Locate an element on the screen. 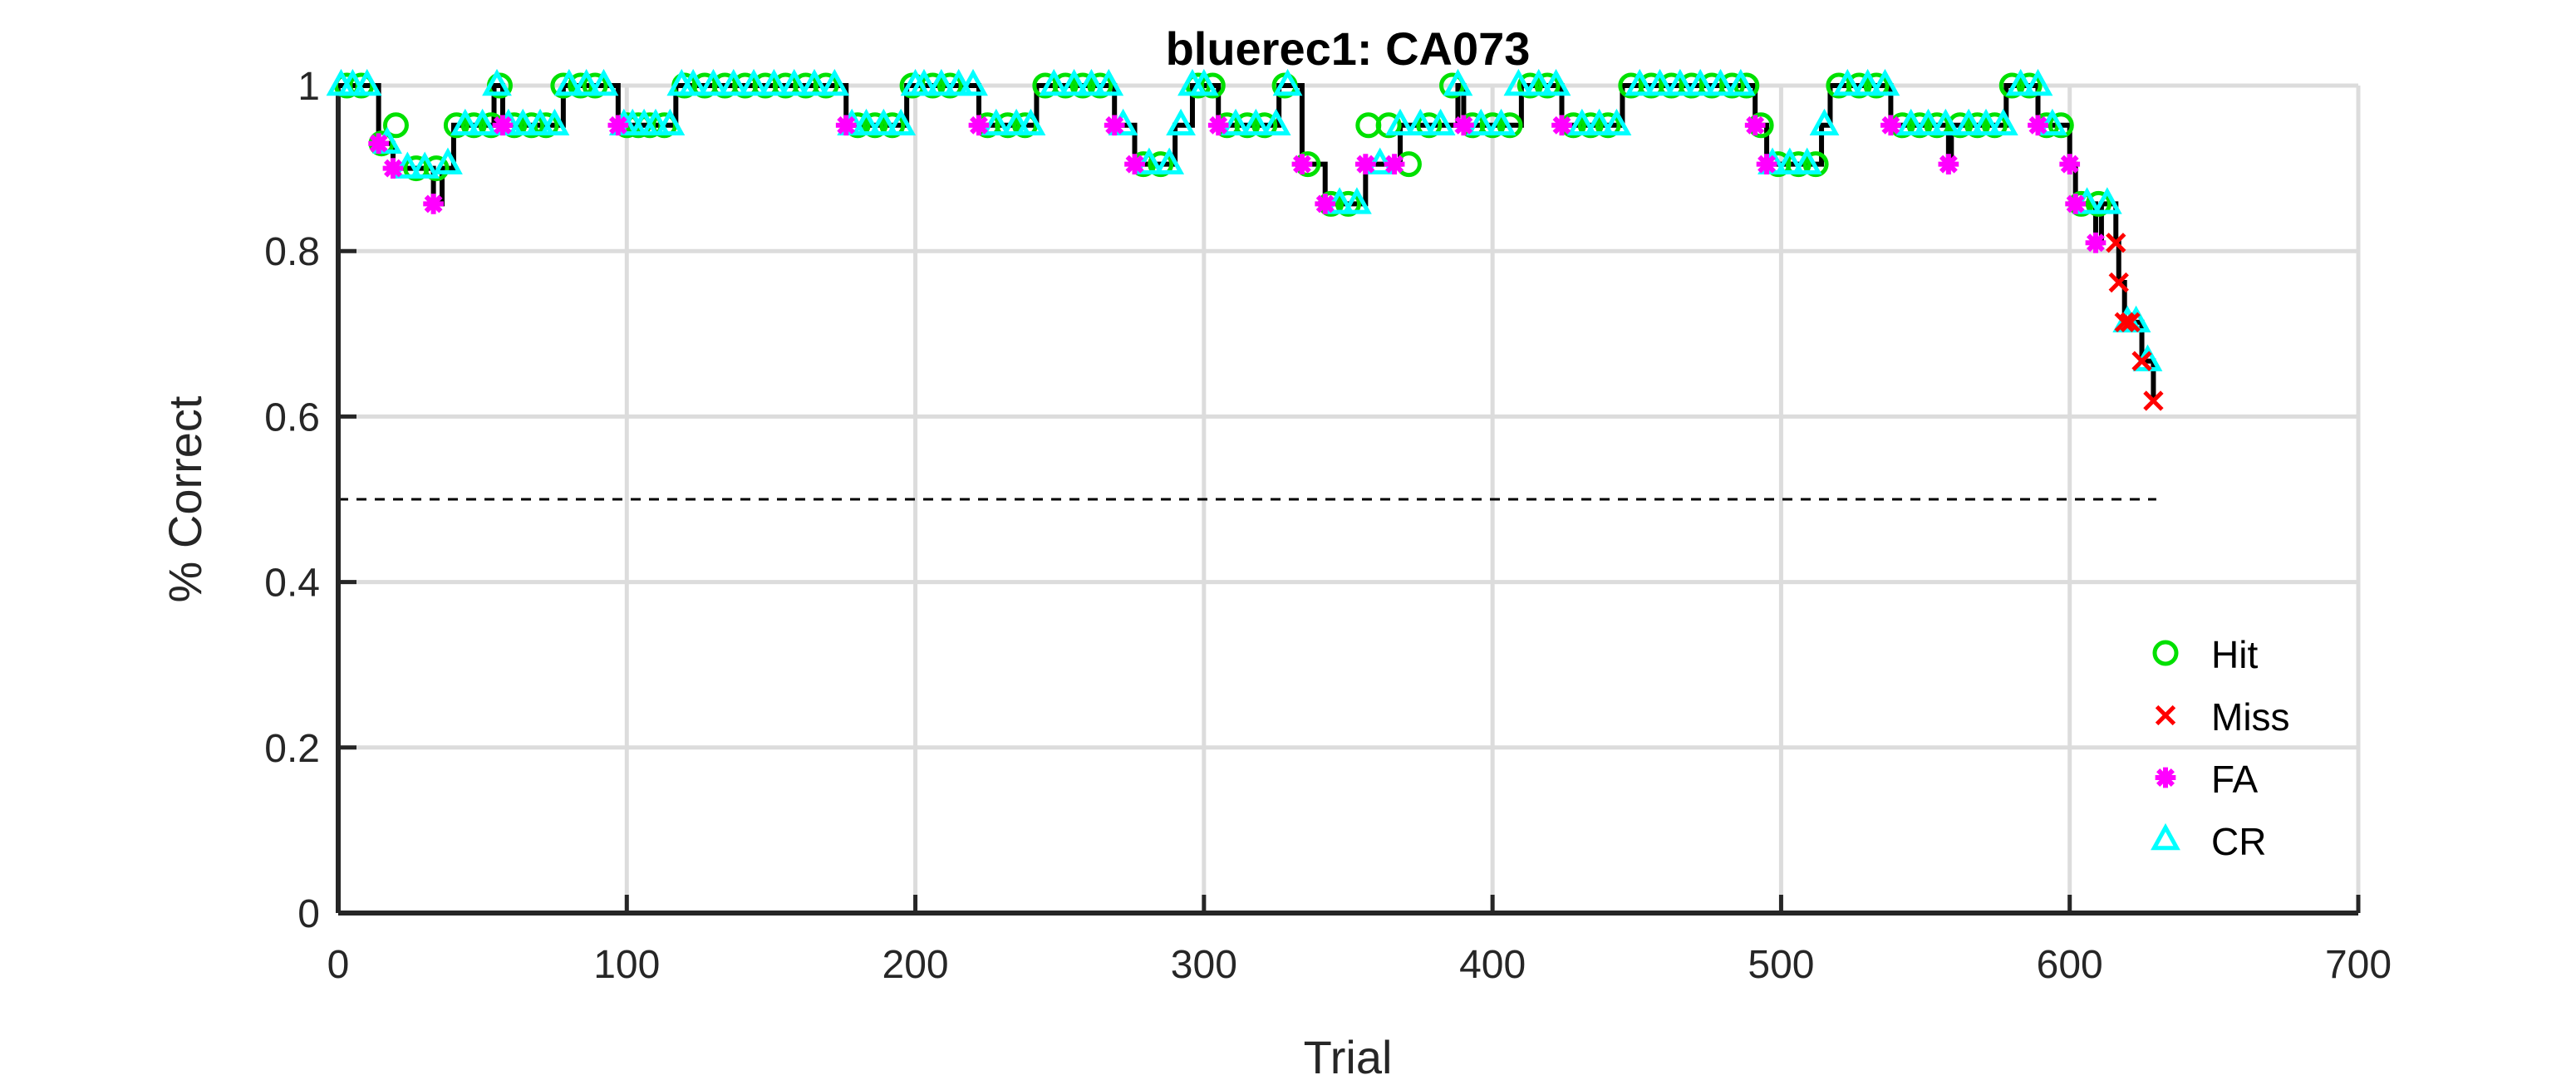 Image resolution: width=2576 pixels, height=1080 pixels. legend-label-hit: Hit is located at coordinates (2234, 655).